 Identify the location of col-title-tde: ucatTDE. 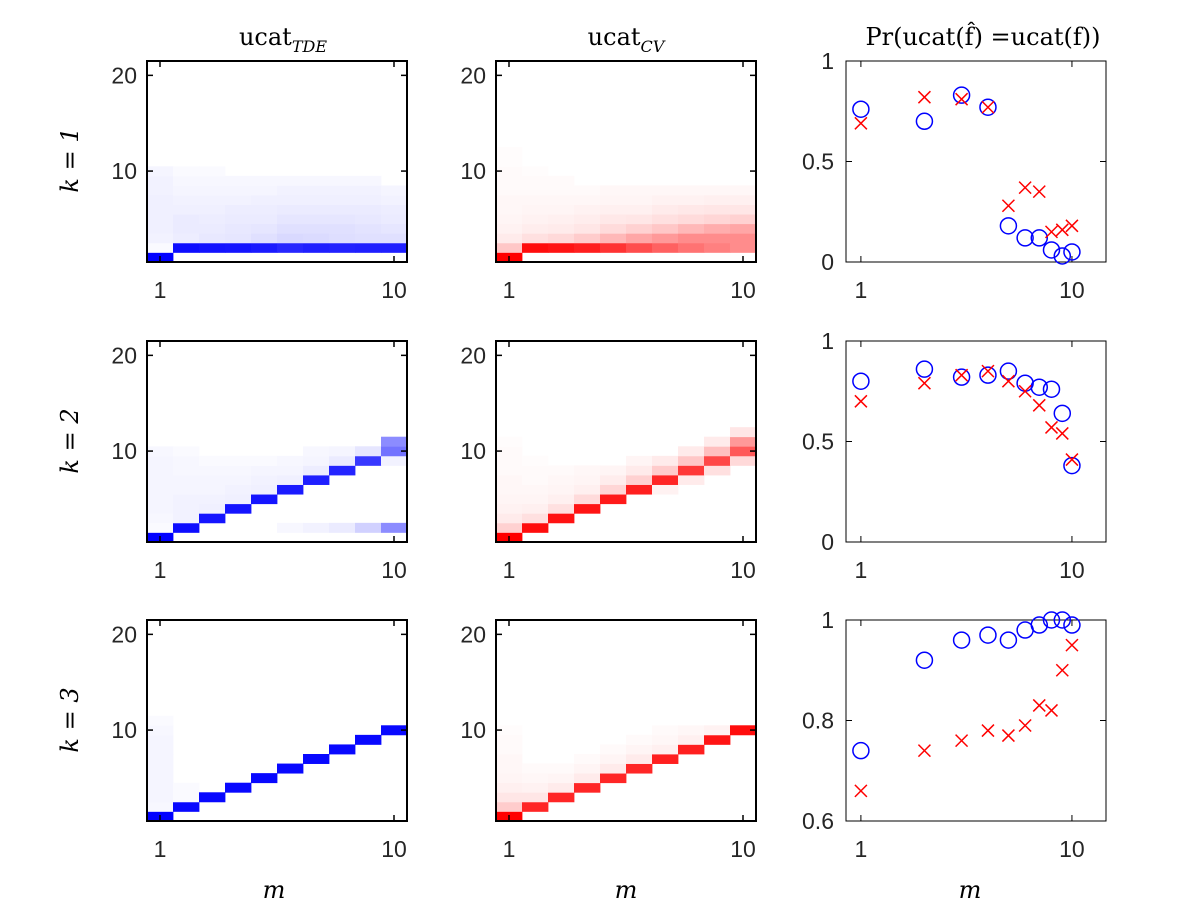
(283, 39).